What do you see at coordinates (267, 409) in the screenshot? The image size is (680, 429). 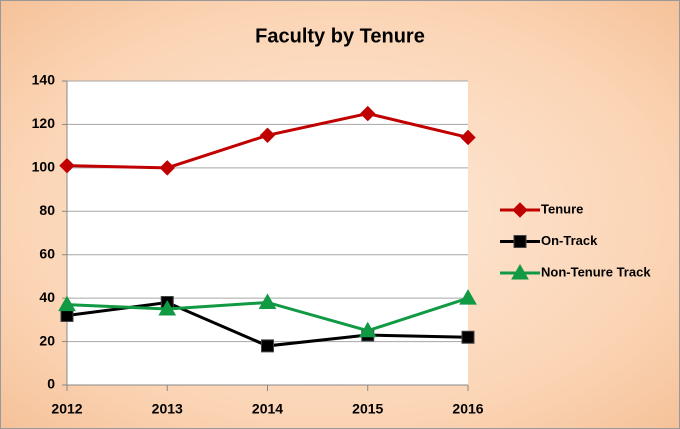 I see `x-tick-label: 2014` at bounding box center [267, 409].